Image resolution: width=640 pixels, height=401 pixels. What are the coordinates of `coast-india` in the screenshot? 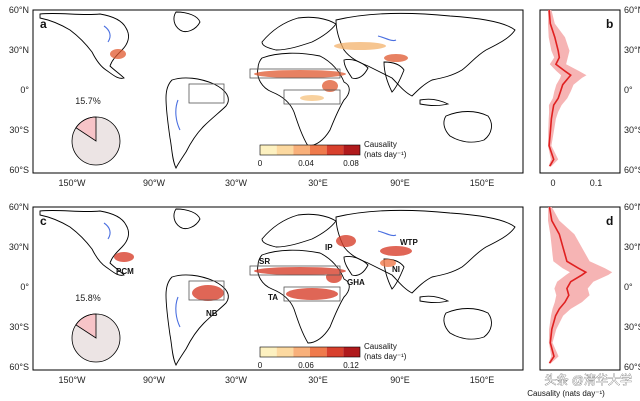 It's located at (394, 77).